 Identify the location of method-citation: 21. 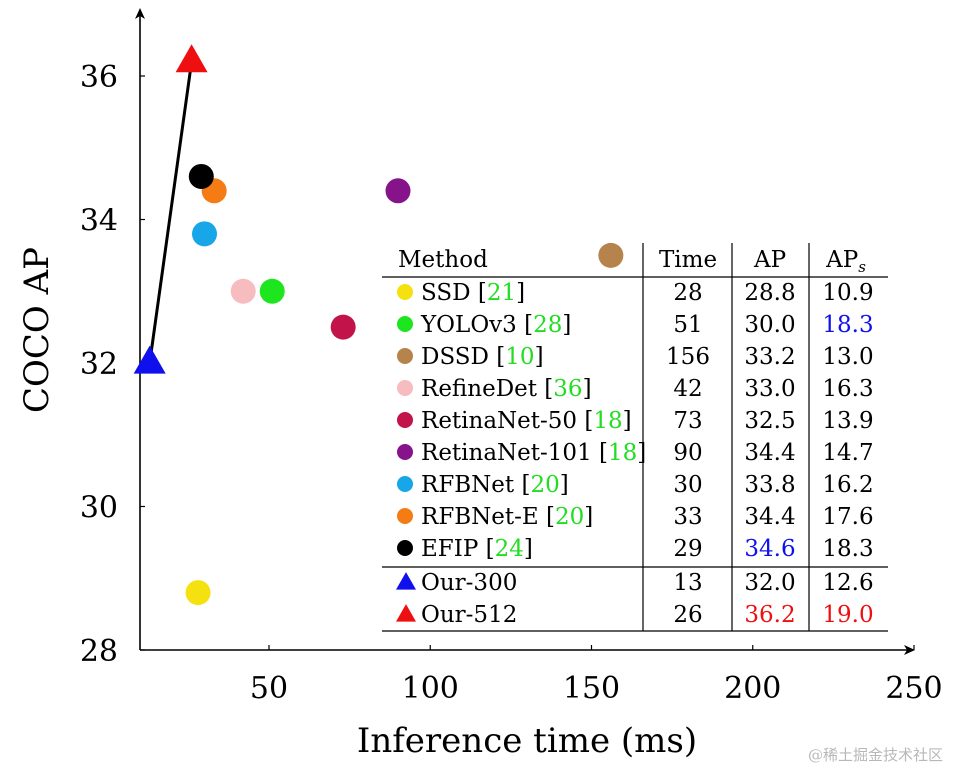
(501, 293).